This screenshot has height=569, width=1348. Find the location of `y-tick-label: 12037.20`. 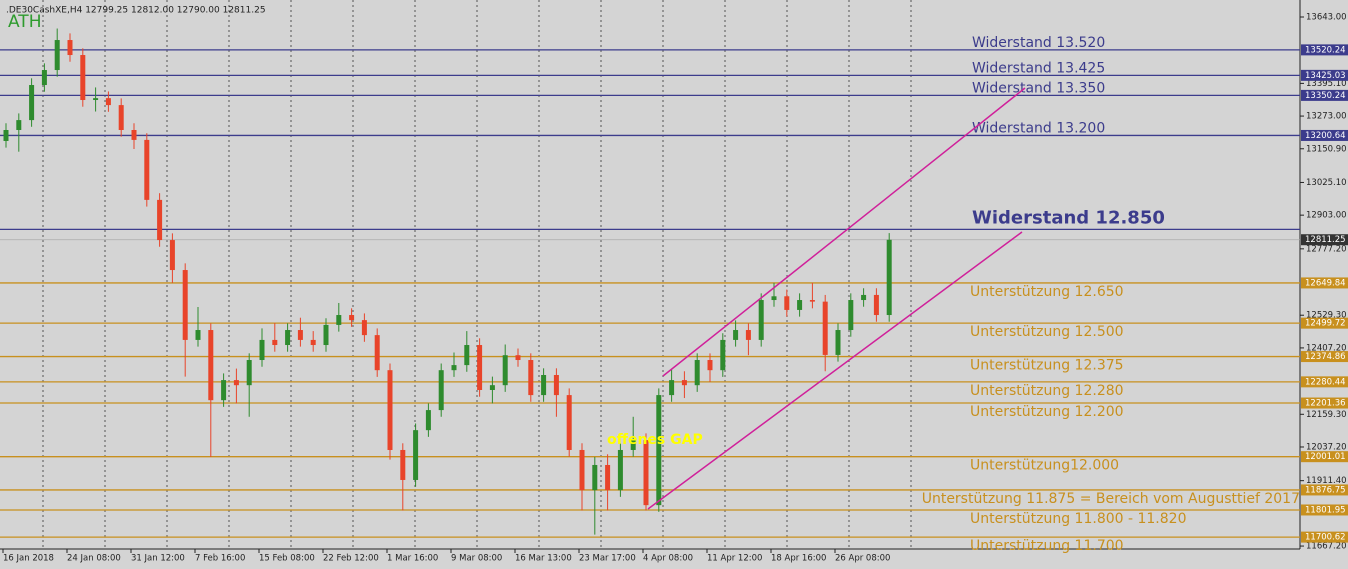

y-tick-label: 12037.20 is located at coordinates (1326, 447).